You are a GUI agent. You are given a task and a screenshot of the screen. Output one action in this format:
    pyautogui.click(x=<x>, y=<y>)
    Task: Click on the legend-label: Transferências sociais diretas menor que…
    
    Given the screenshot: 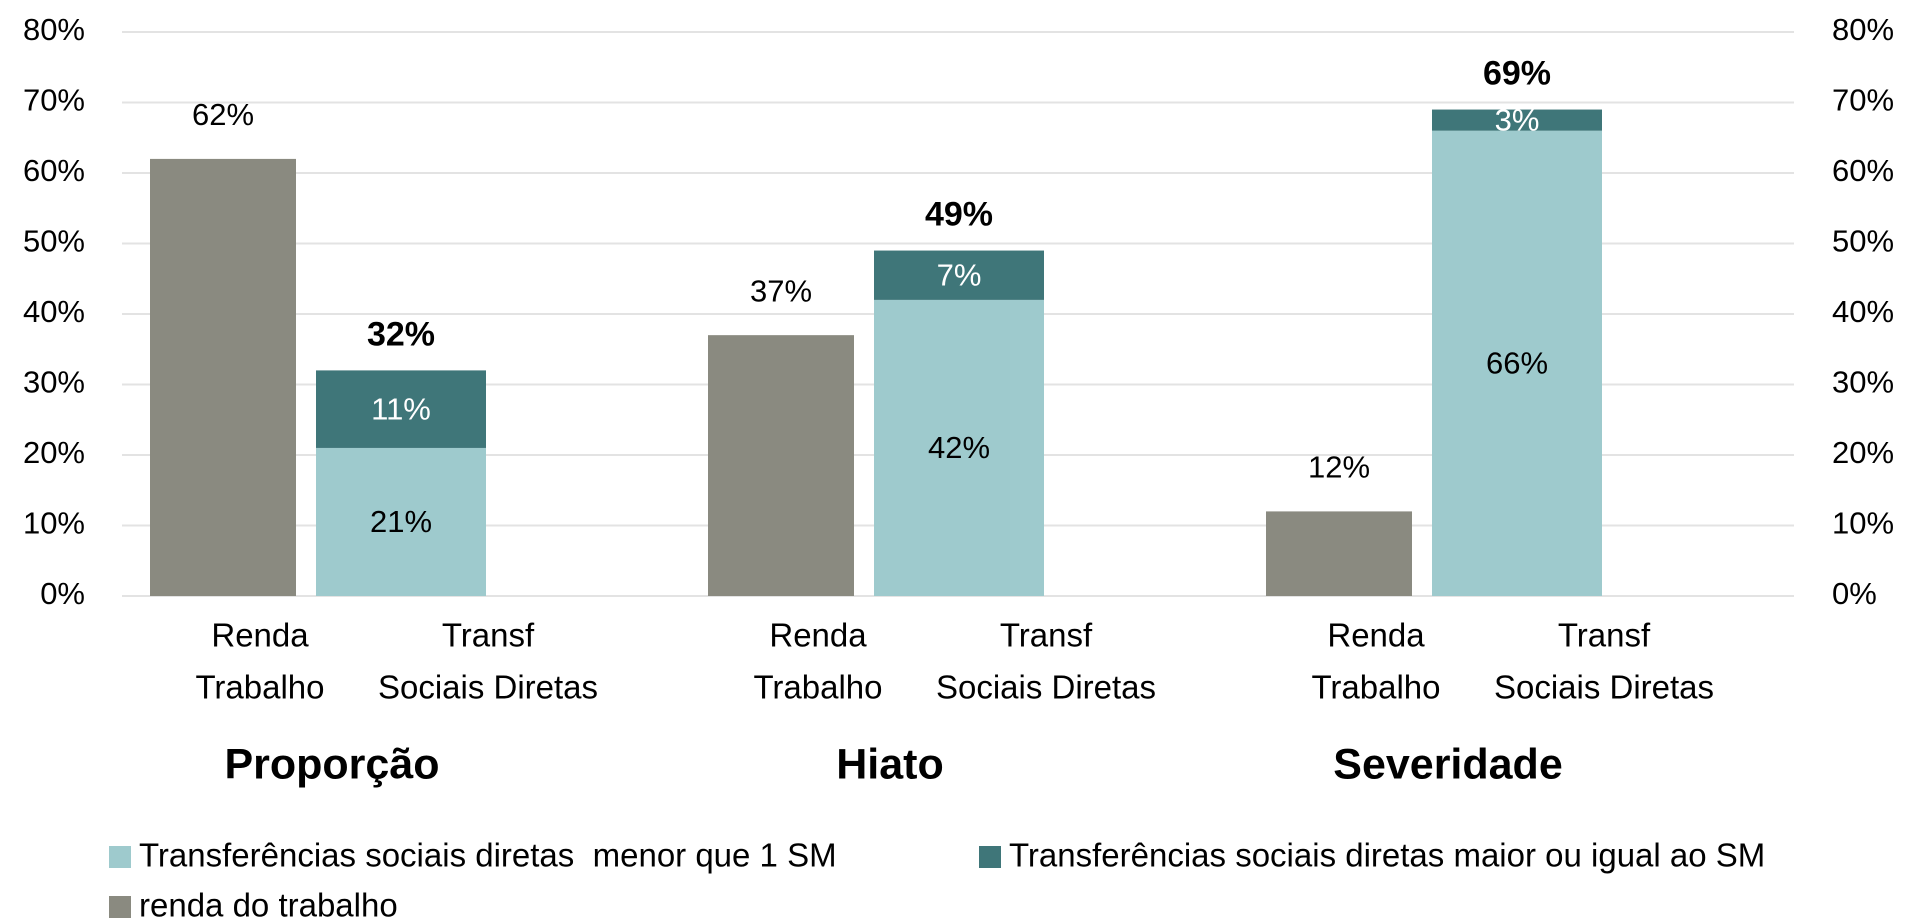 What is the action you would take?
    pyautogui.click(x=488, y=855)
    